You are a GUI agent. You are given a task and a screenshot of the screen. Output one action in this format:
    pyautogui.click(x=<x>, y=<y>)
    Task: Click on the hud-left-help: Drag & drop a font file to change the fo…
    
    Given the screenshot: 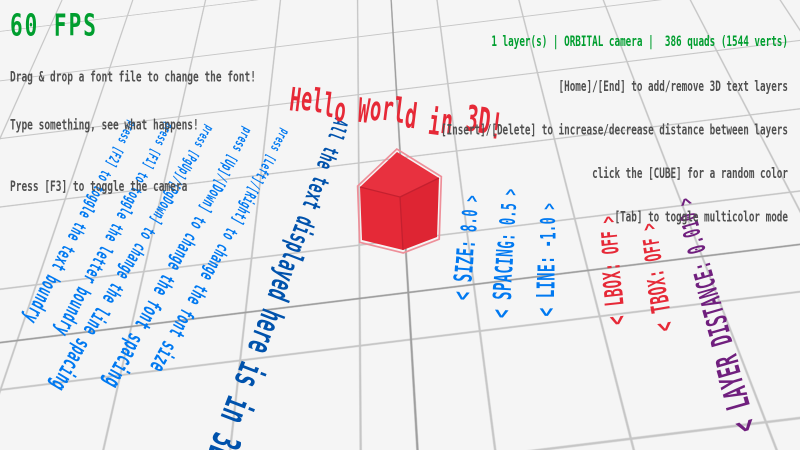 What is the action you would take?
    pyautogui.click(x=133, y=134)
    